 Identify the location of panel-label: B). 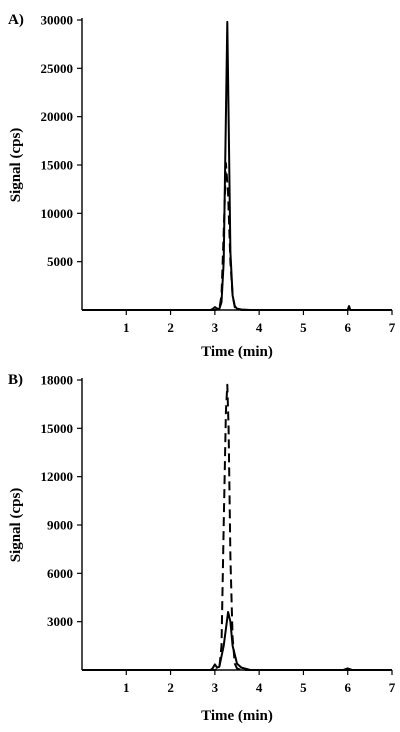
(15, 380).